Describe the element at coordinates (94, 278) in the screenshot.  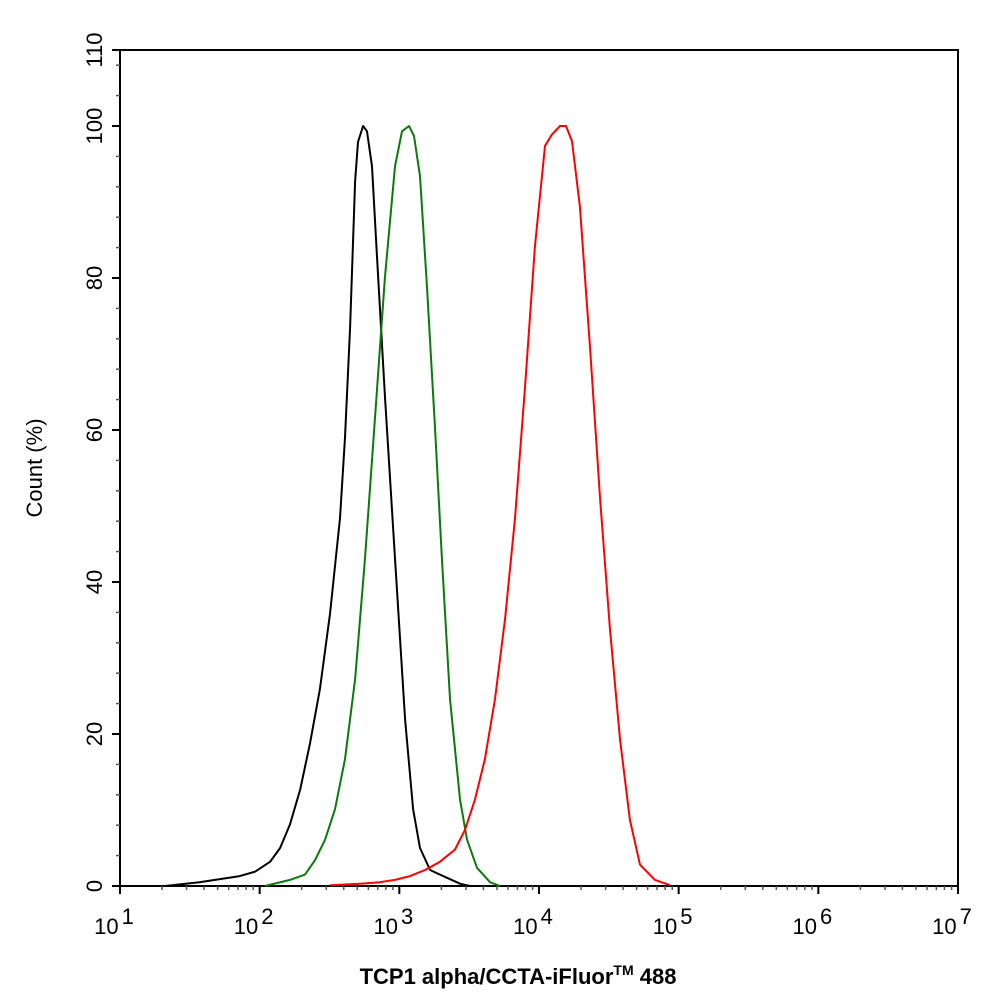
I see `y-tick-label: 80` at that location.